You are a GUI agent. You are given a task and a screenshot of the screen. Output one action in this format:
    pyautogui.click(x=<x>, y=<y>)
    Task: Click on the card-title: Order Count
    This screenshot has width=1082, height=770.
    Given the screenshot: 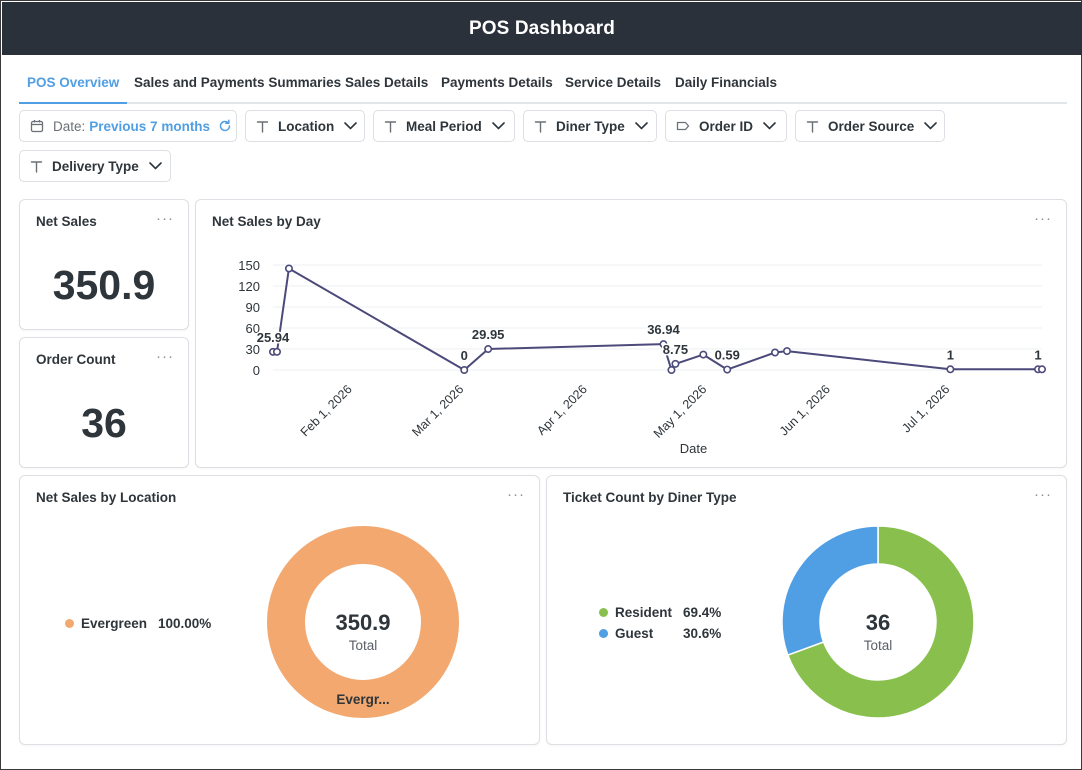 What is the action you would take?
    pyautogui.click(x=76, y=359)
    